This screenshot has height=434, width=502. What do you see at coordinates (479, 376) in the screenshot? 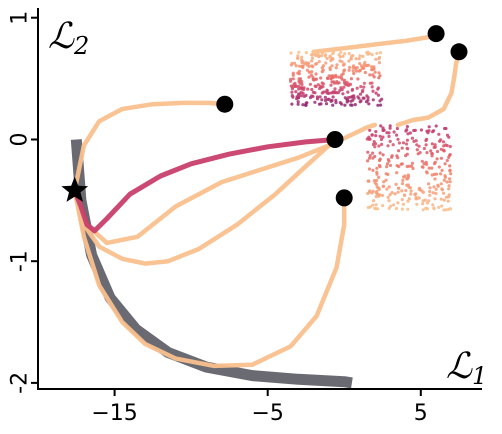
I see `x-axis-title-subscript: 1` at bounding box center [479, 376].